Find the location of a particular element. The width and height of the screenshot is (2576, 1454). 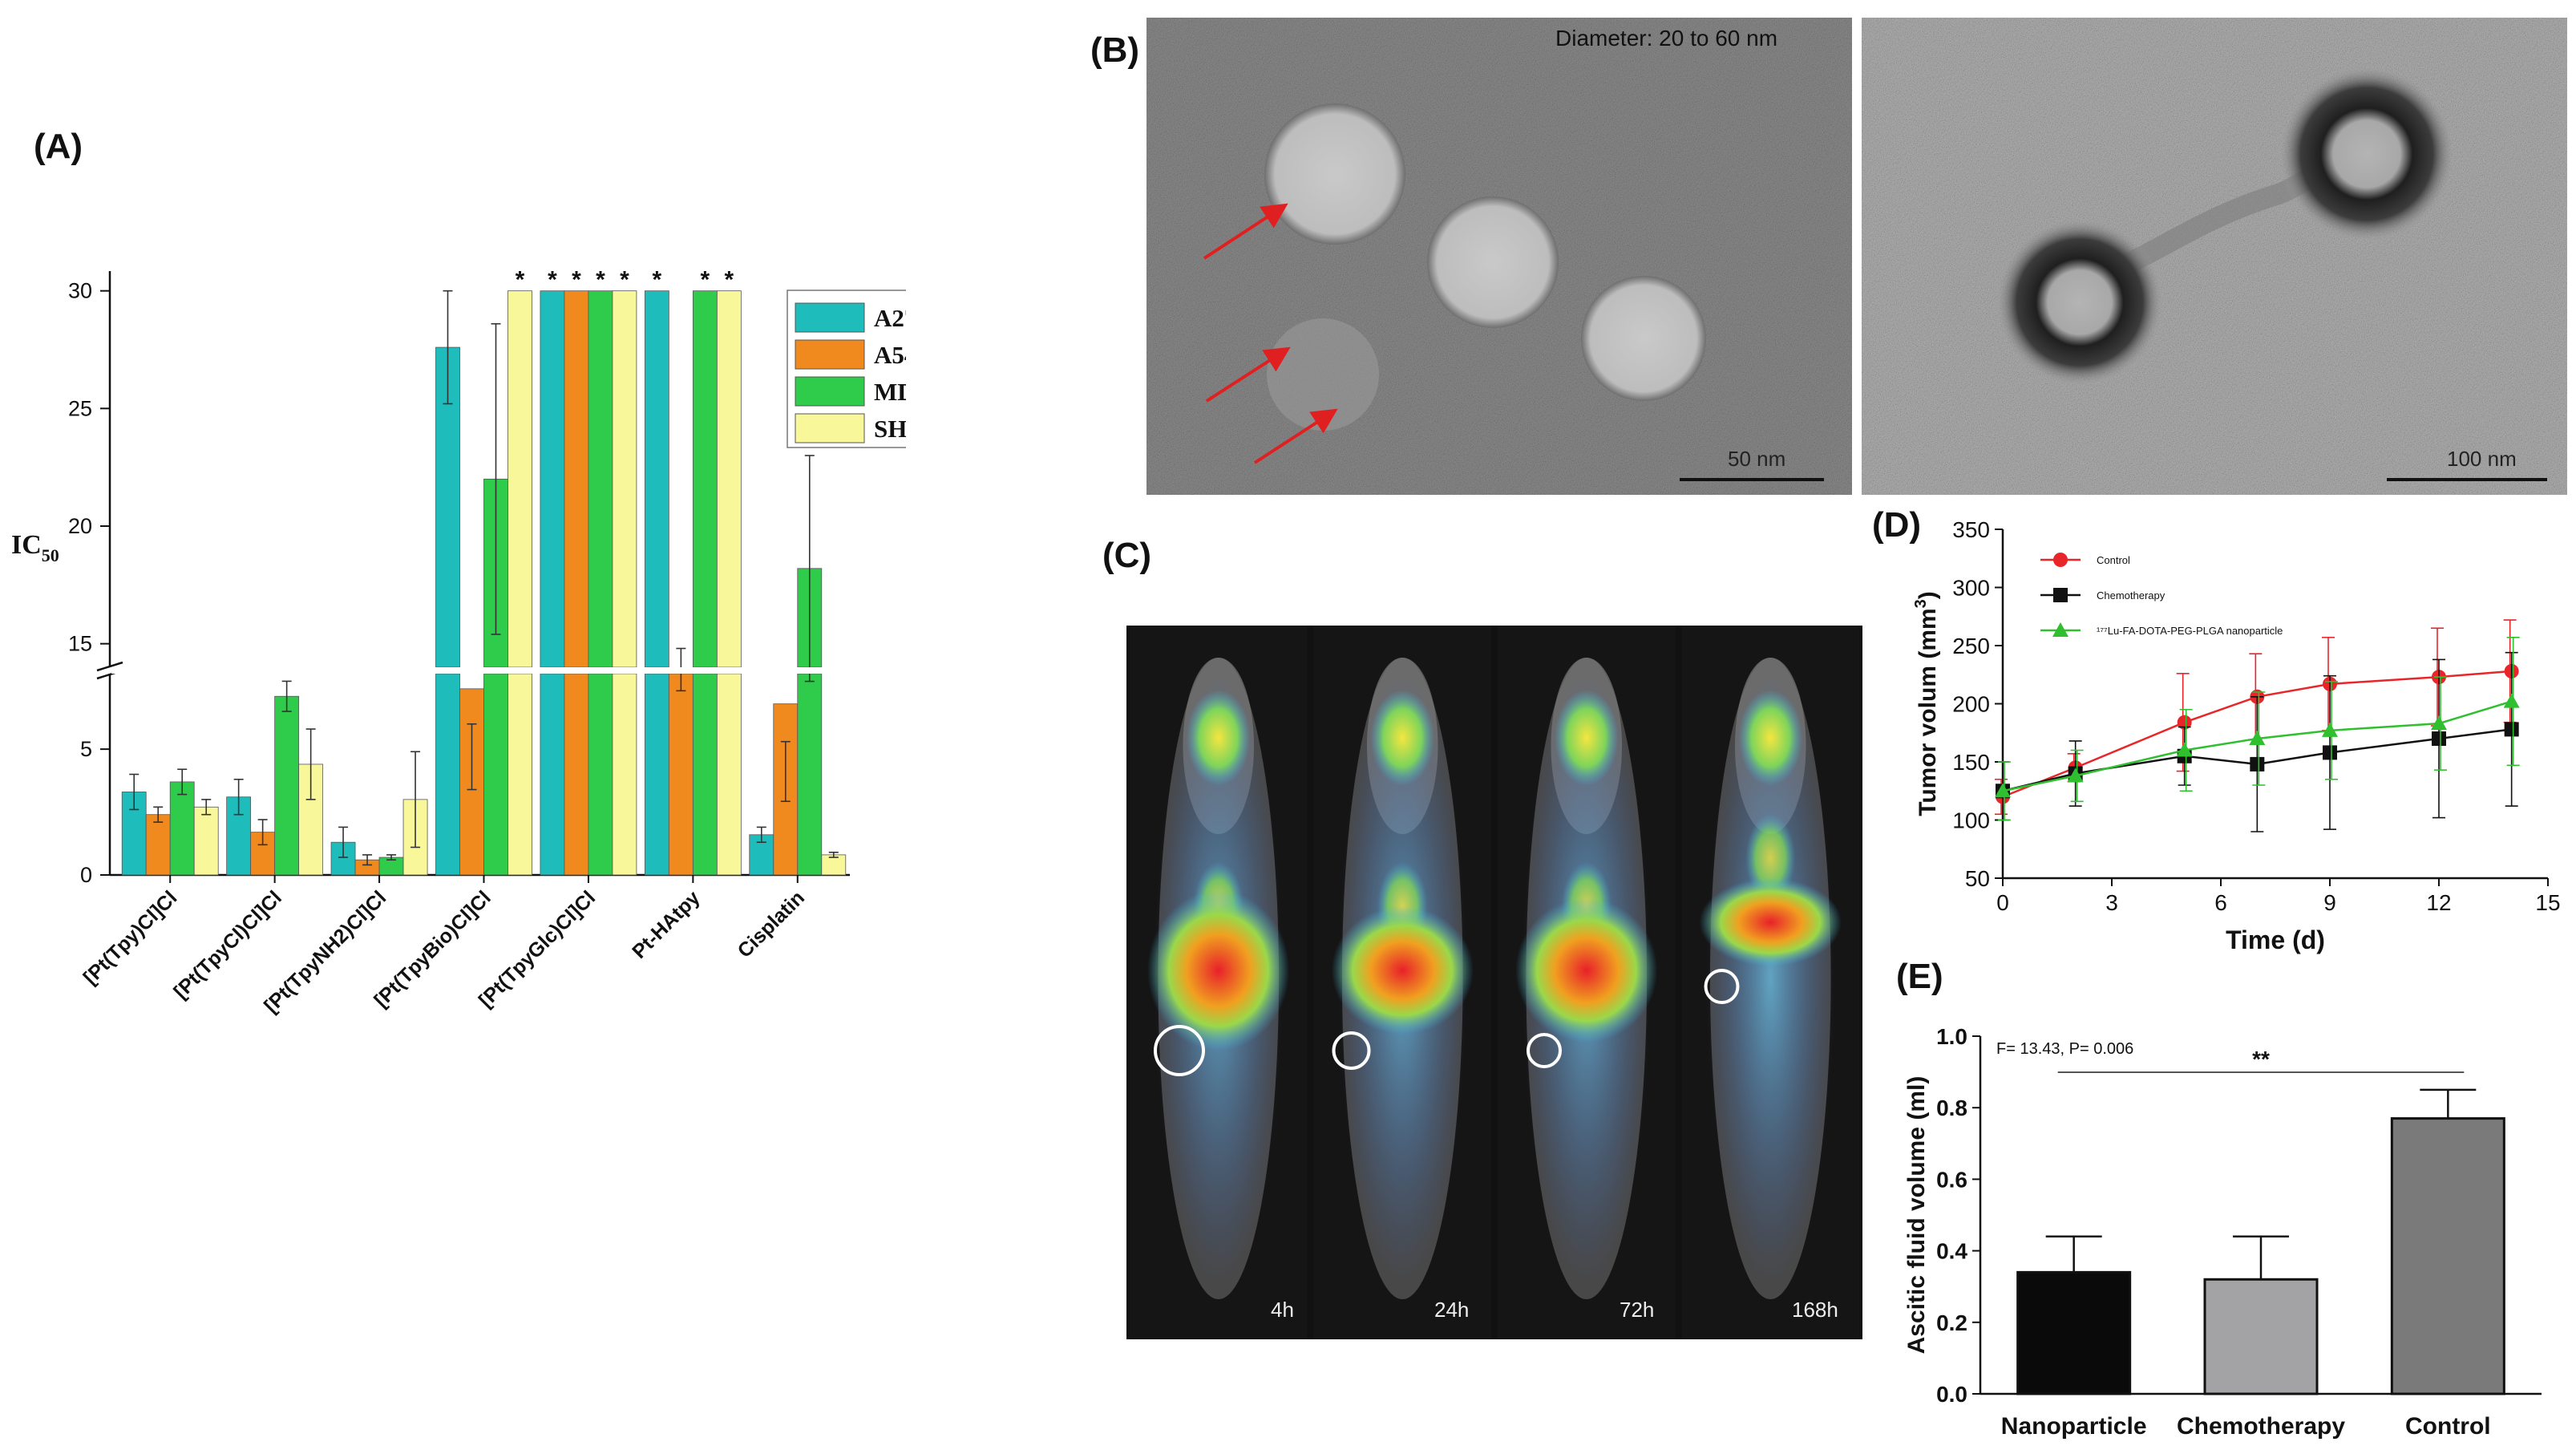

y-axis-label-sup: 3 is located at coordinates (1921, 604).